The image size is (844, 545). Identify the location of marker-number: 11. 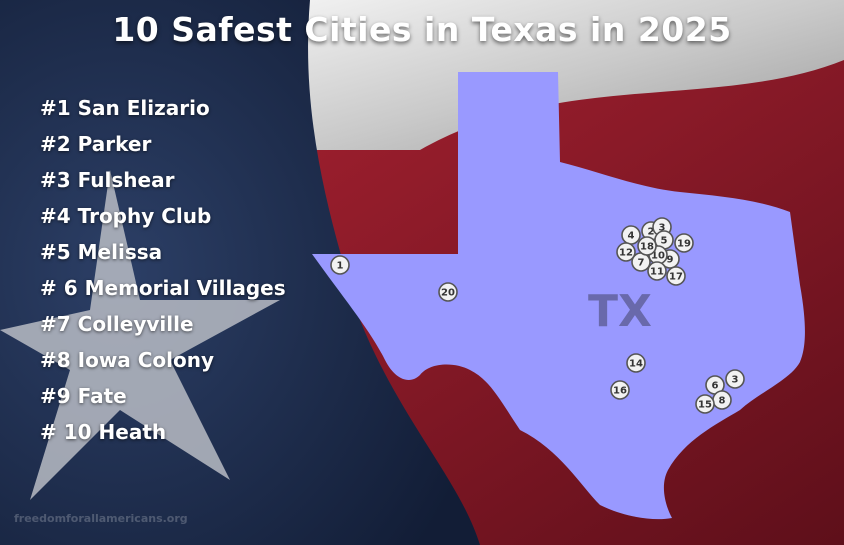
(657, 272).